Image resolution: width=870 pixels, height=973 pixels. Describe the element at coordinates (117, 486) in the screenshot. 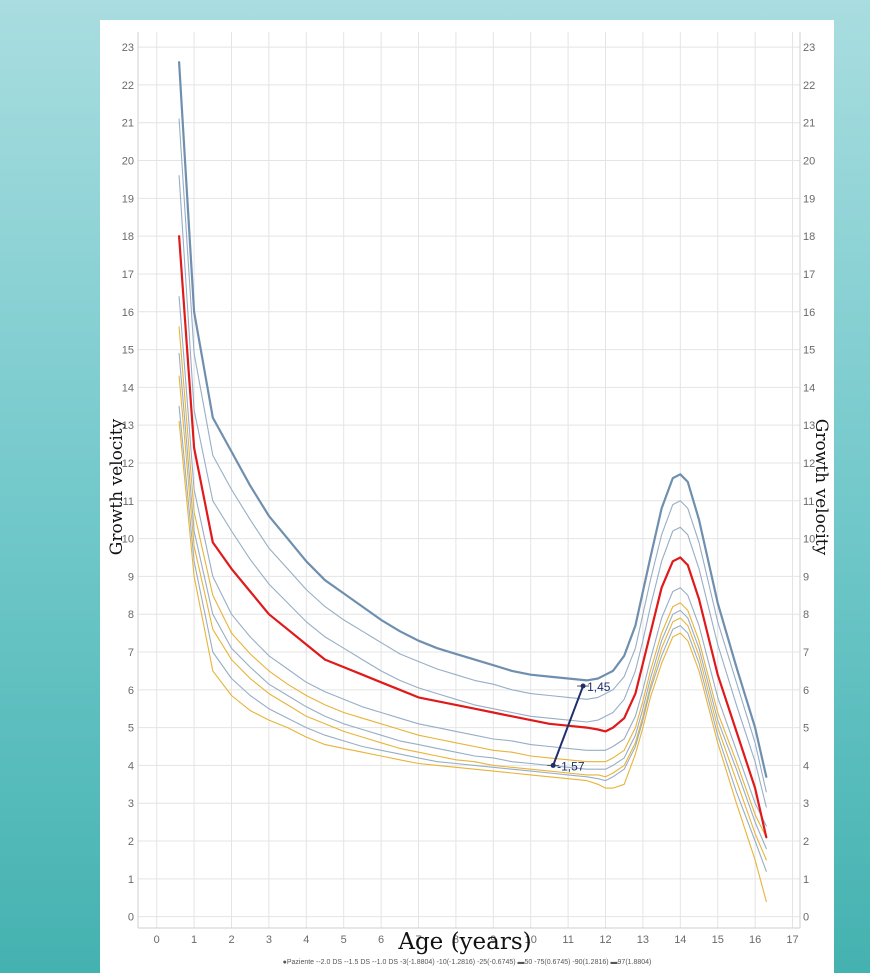

I see `y-axis-label-left: Growth velocity` at that location.